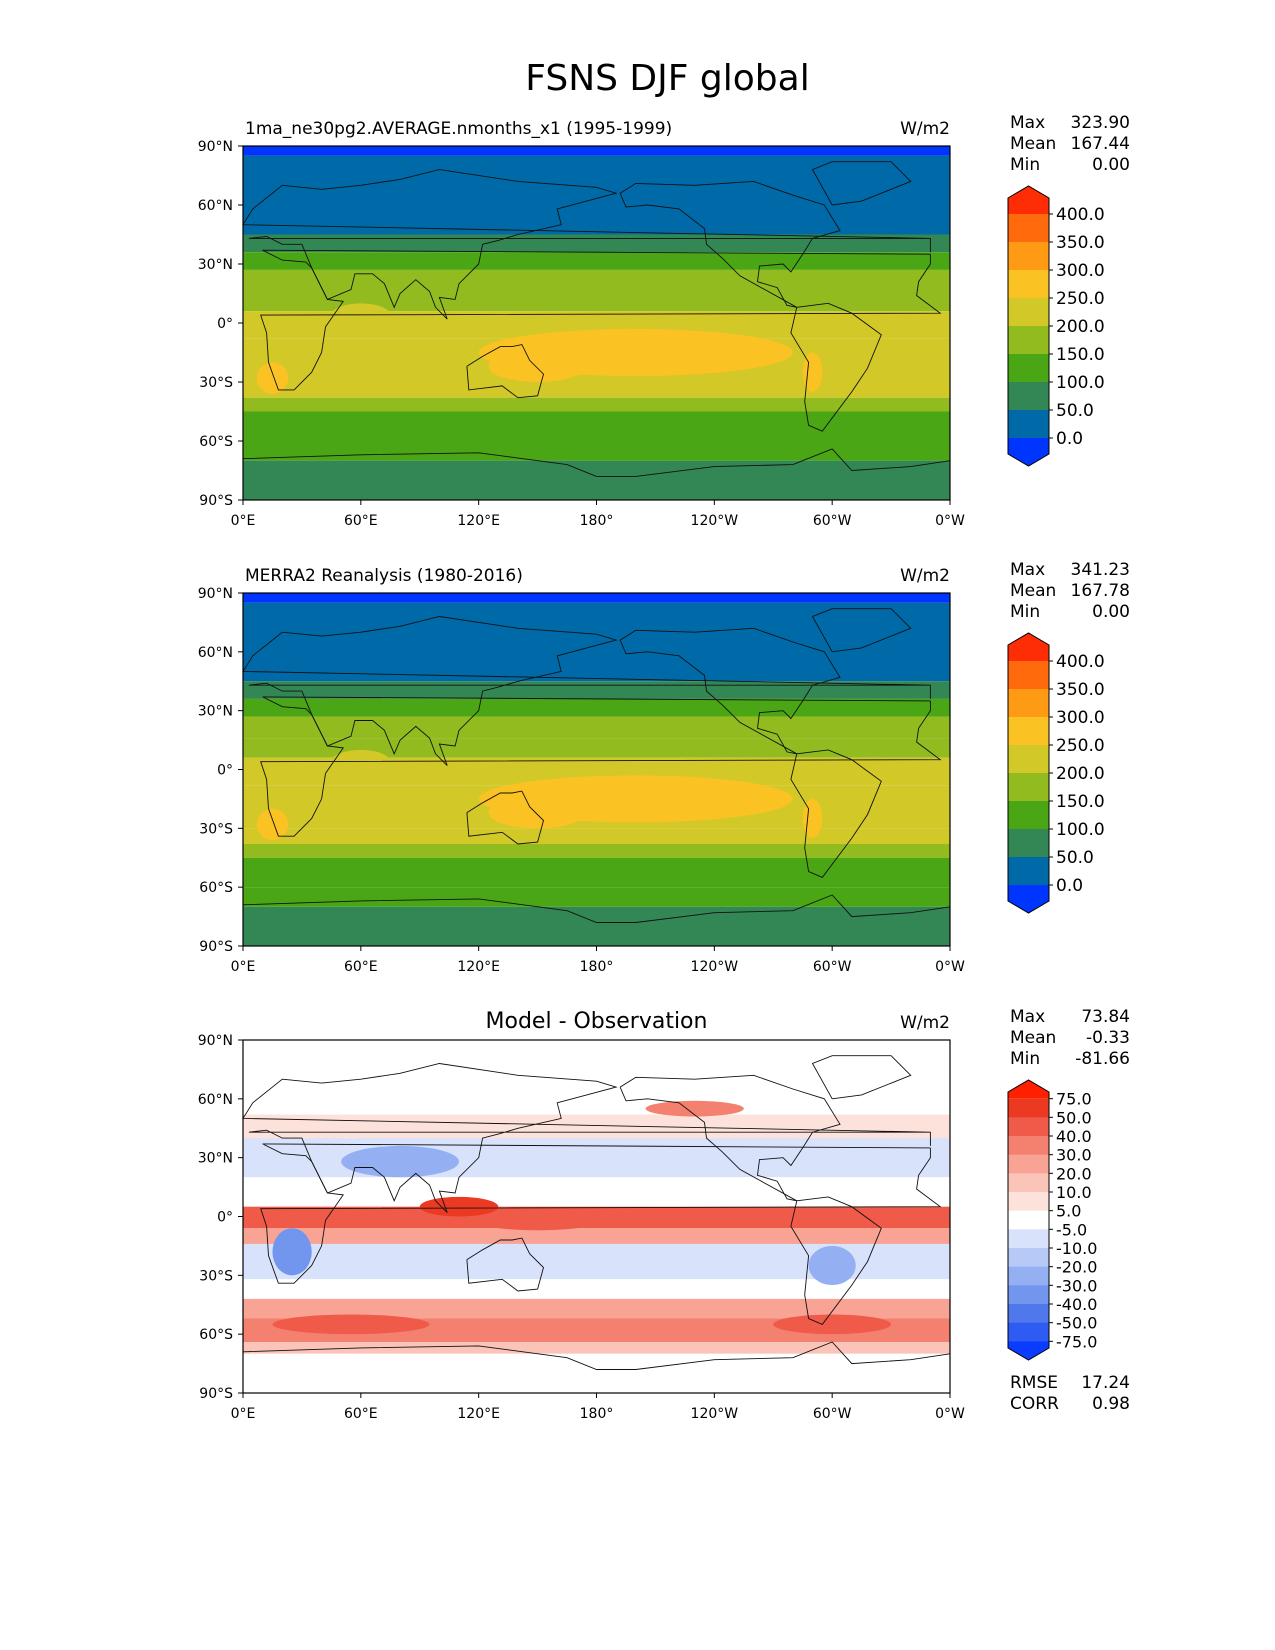 This screenshot has width=1275, height=1650. I want to click on colorbar-tick-label: -5.0, so click(1071, 1229).